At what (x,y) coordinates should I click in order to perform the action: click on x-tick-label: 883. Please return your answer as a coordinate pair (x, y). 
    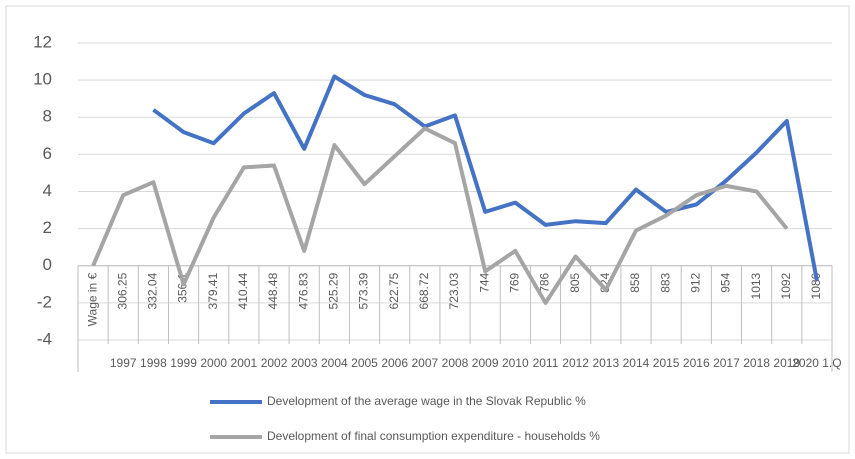
    Looking at the image, I should click on (665, 282).